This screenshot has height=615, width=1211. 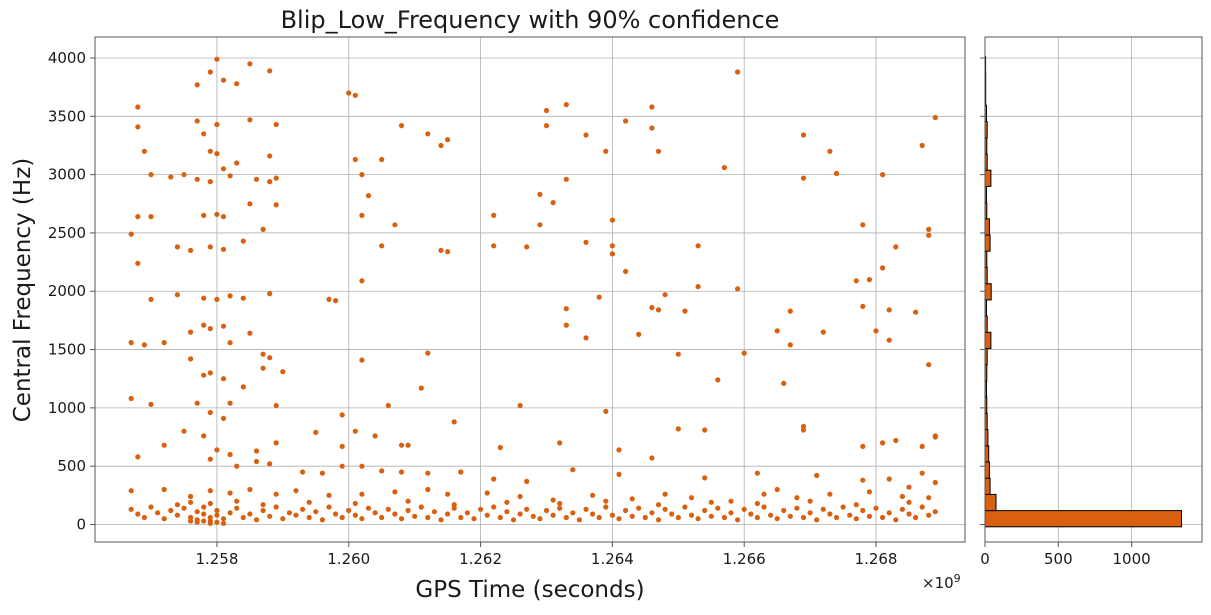 I want to click on y-tick-label: 0, so click(x=81, y=525).